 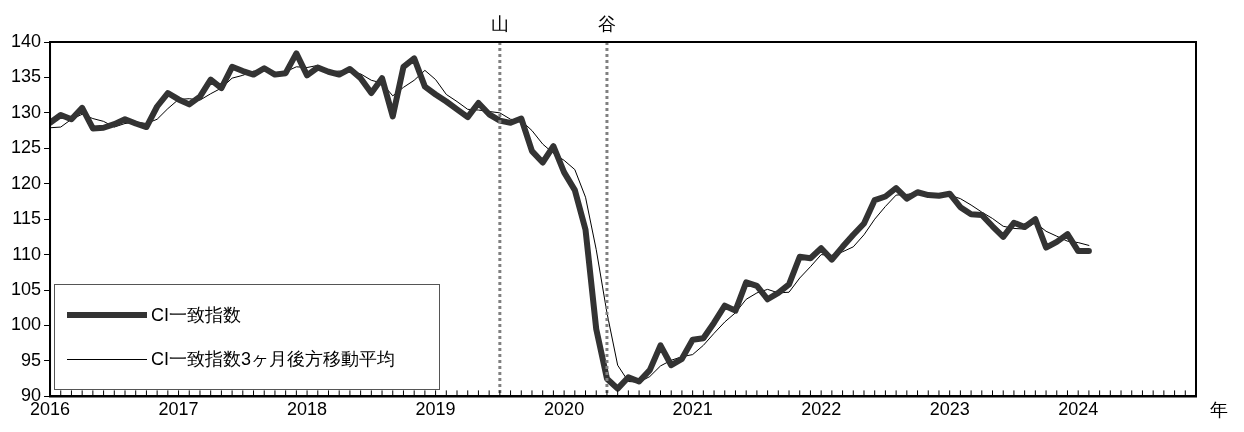 I want to click on y-tick-label: 105, so click(x=26, y=289).